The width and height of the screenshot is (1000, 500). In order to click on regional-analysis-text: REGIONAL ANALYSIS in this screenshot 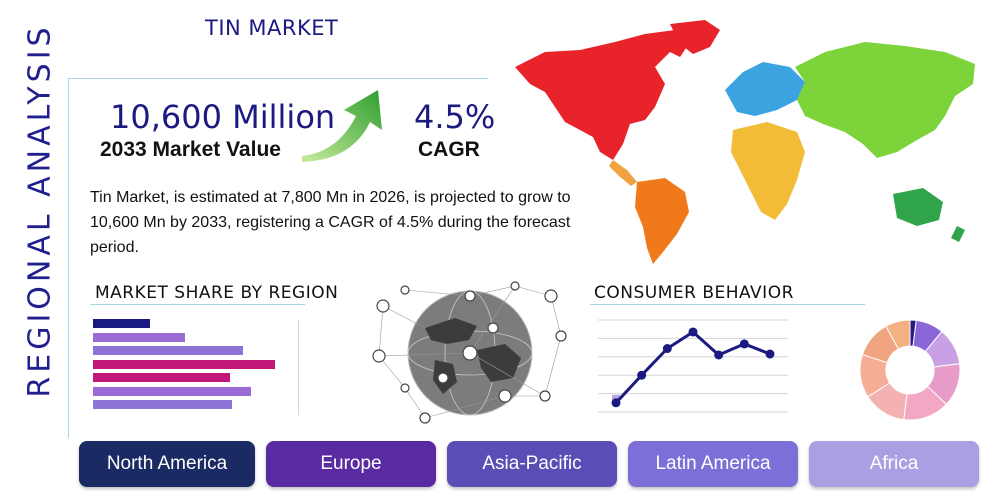, I will do `click(40, 210)`.